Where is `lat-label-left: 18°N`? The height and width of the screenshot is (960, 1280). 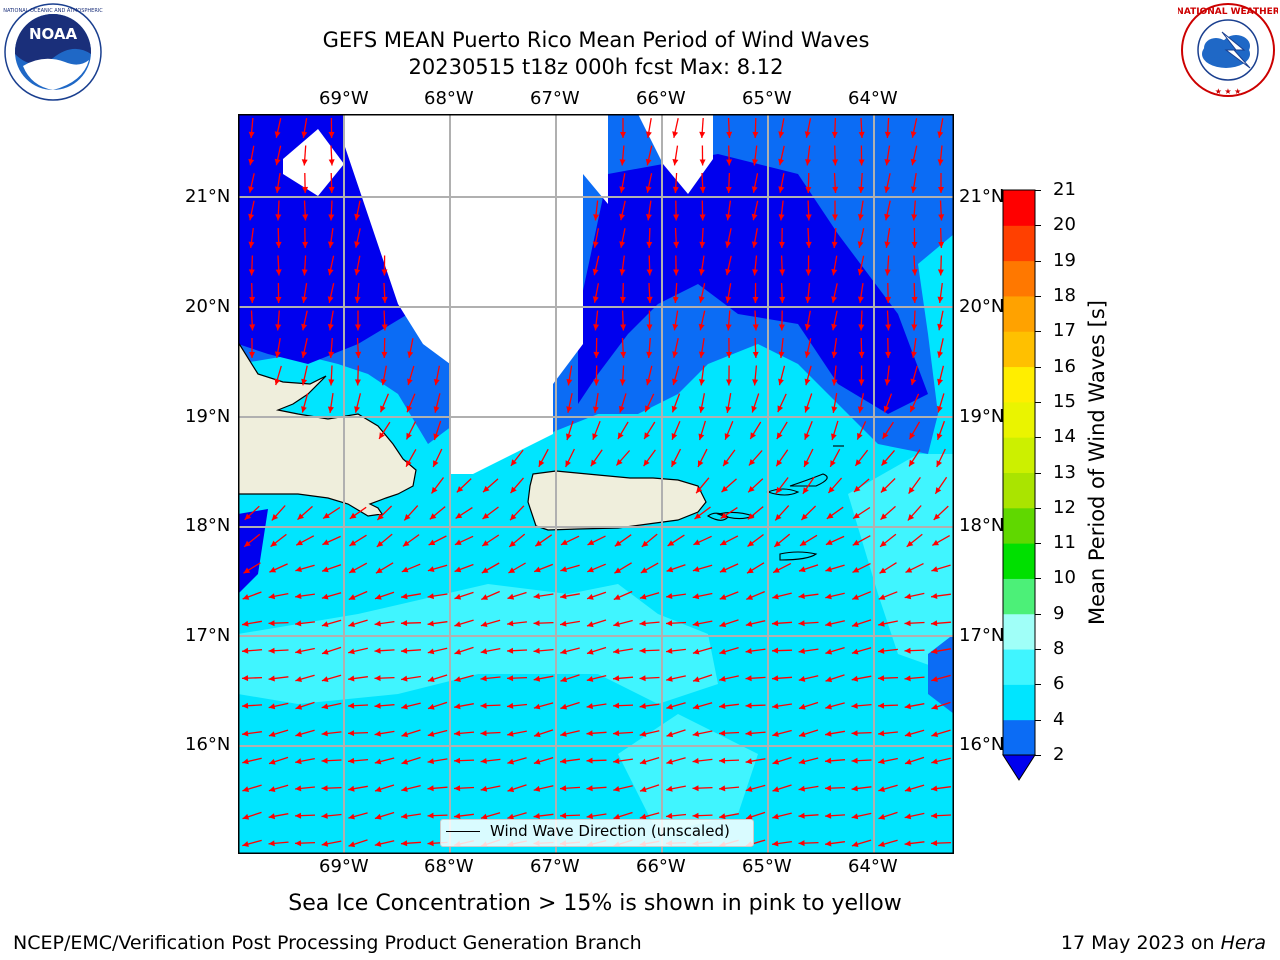
lat-label-left: 18°N is located at coordinates (208, 525).